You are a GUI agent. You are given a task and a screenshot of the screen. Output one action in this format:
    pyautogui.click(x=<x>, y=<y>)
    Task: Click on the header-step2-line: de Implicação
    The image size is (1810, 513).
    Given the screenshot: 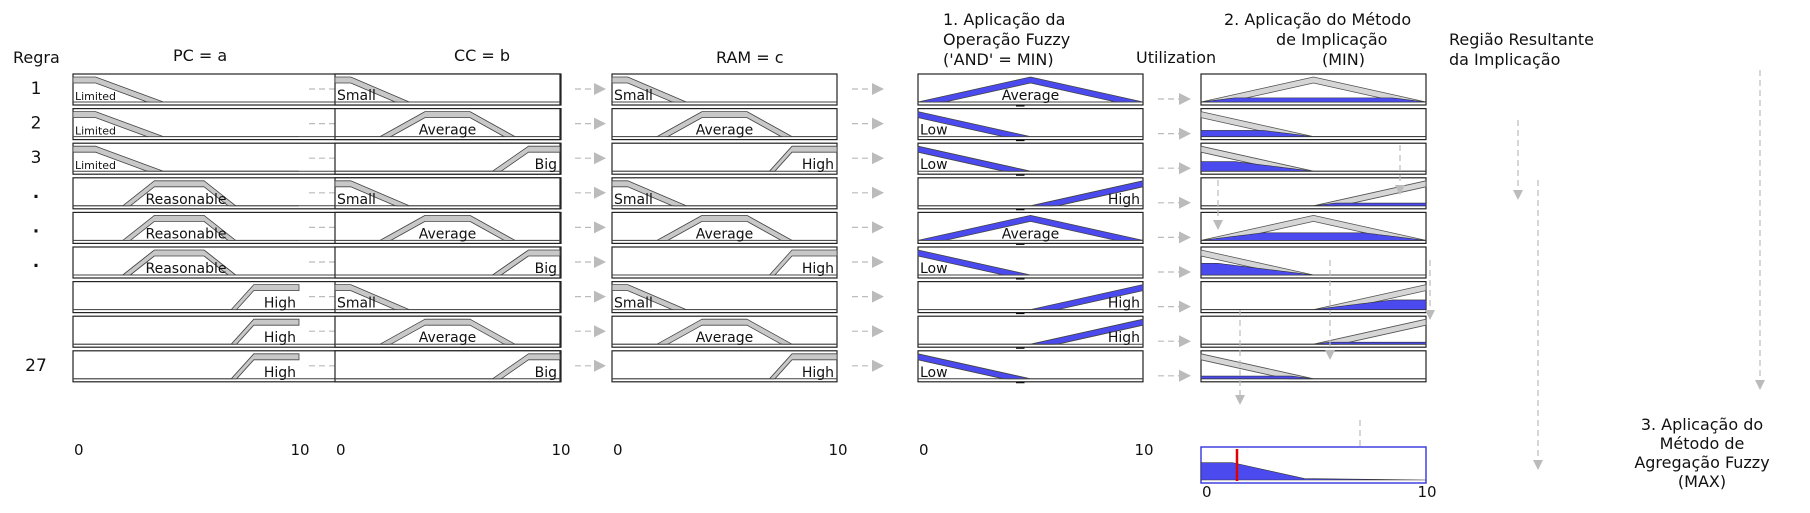 What is the action you would take?
    pyautogui.click(x=1331, y=39)
    